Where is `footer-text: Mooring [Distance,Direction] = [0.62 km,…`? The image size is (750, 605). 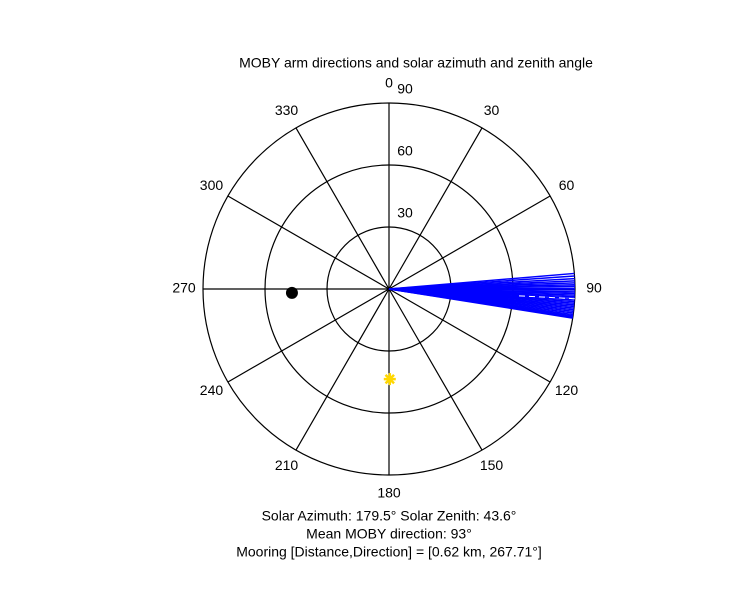
footer-text: Mooring [Distance,Direction] = [0.62 km,… is located at coordinates (389, 552).